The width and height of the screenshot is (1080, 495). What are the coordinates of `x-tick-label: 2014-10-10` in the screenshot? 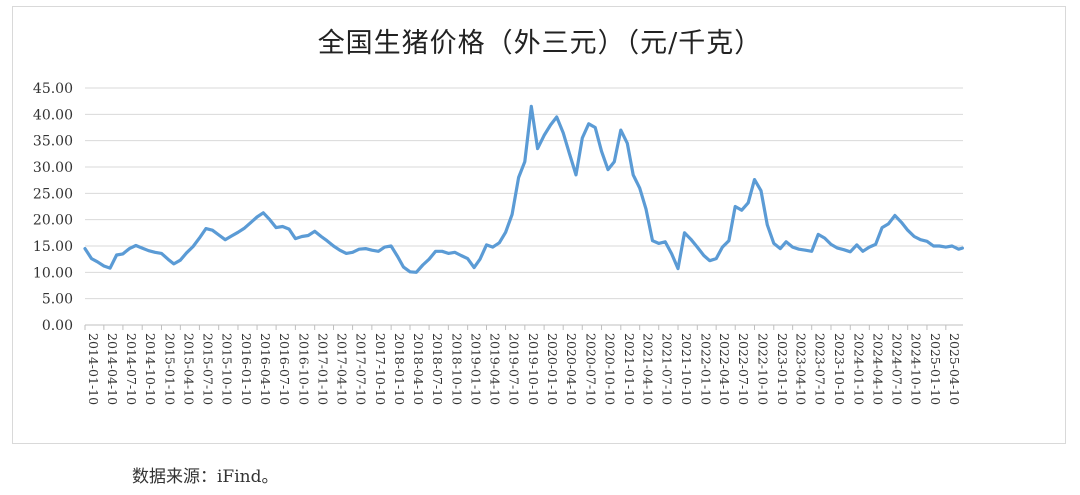 It's located at (150, 369).